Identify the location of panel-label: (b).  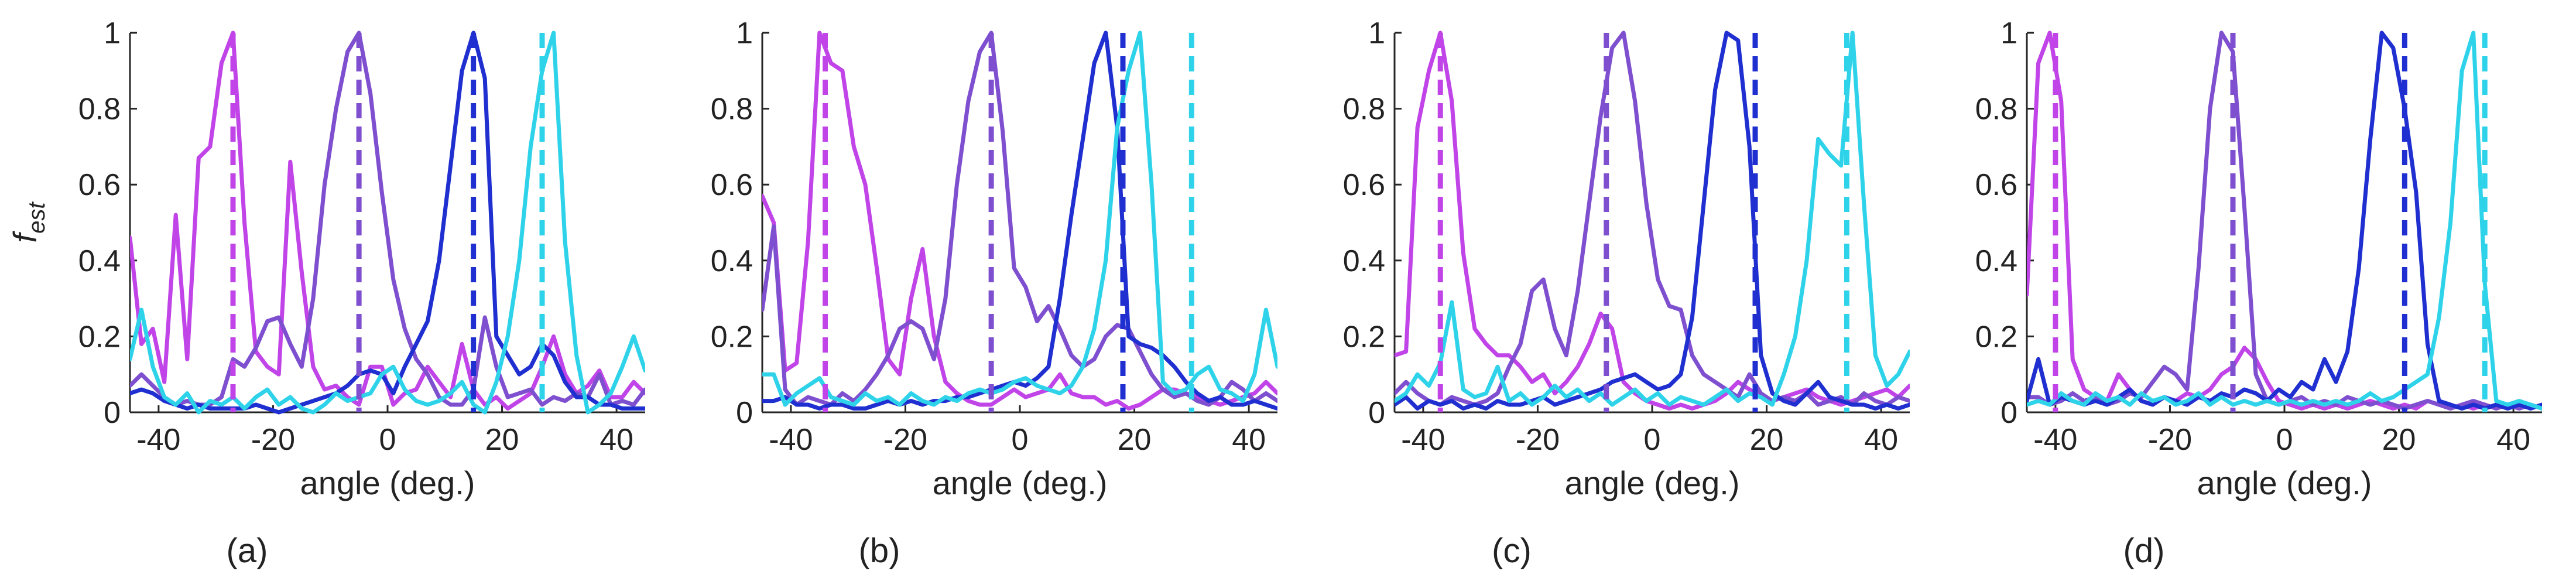
(879, 551).